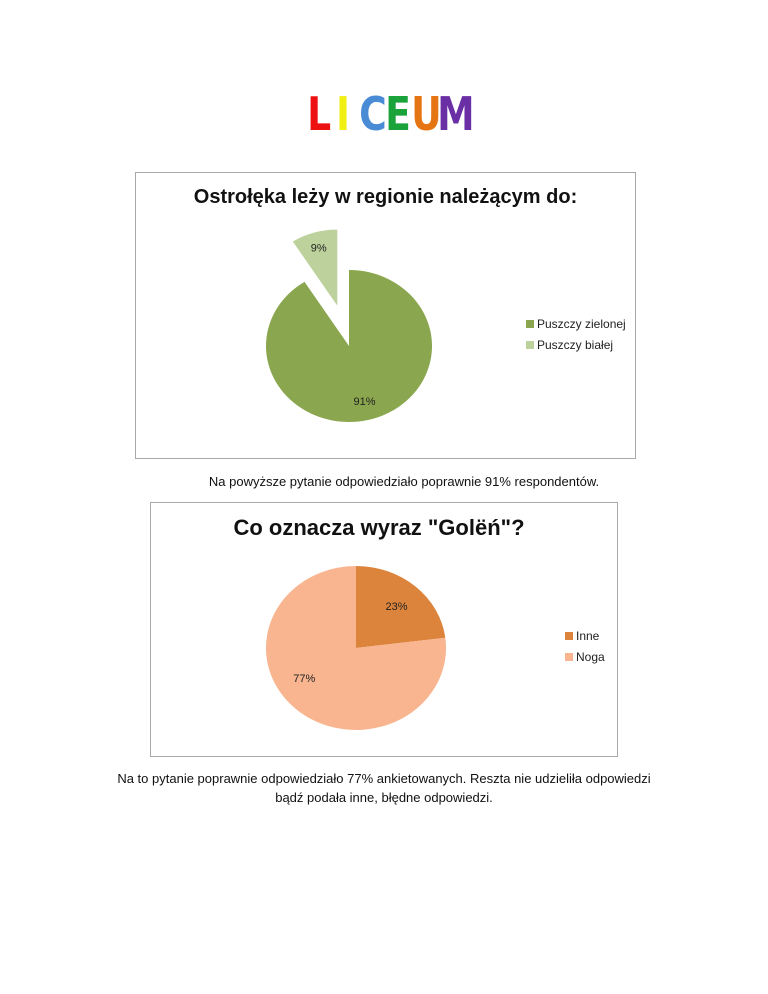  I want to click on data-label: 91%, so click(364, 402).